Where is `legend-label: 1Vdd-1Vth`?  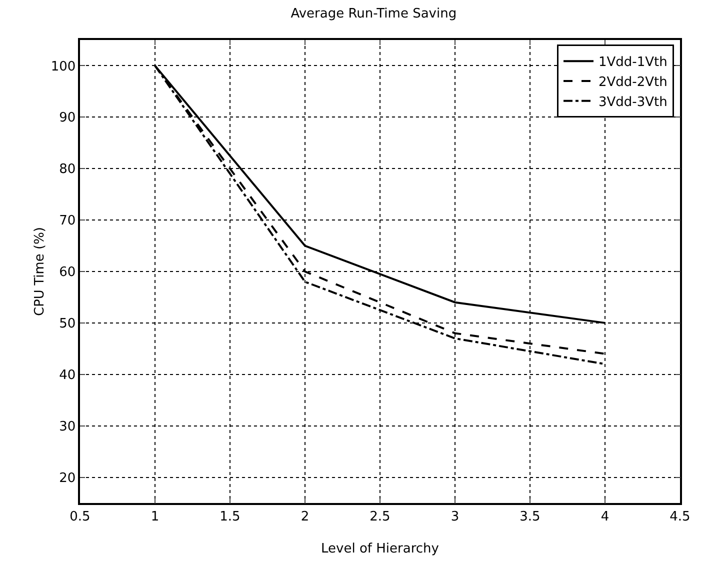 legend-label: 1Vdd-1Vth is located at coordinates (633, 62).